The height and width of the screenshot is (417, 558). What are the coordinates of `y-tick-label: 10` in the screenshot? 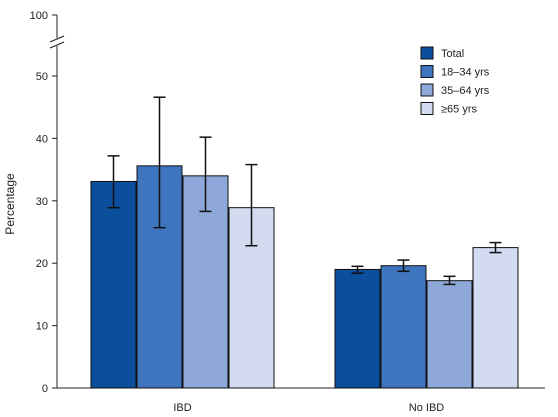 It's located at (42, 327).